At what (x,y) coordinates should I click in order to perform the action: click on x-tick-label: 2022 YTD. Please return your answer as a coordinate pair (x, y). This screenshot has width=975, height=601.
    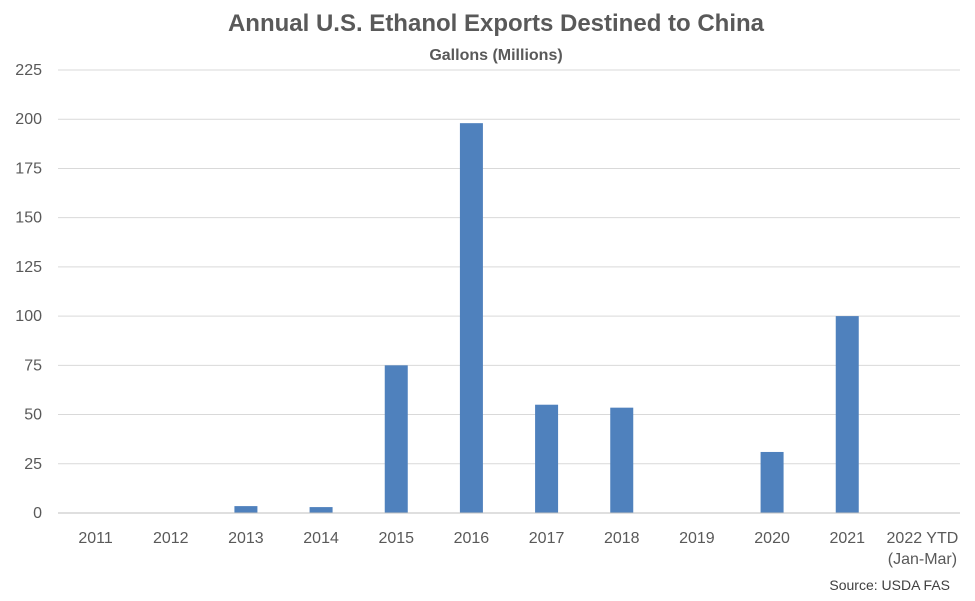
    Looking at the image, I should click on (923, 538).